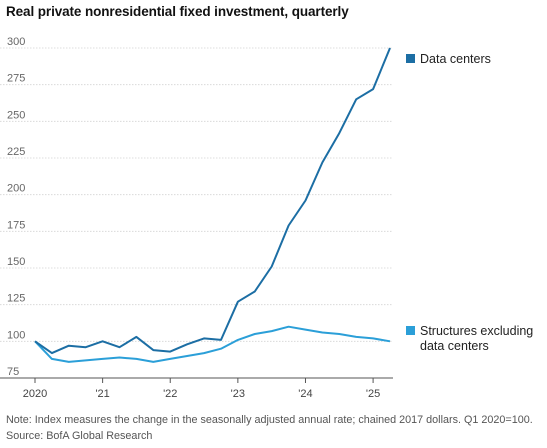 Image resolution: width=547 pixels, height=448 pixels. What do you see at coordinates (476, 338) in the screenshot?
I see `legend-label-structures: Structures excluding data centers` at bounding box center [476, 338].